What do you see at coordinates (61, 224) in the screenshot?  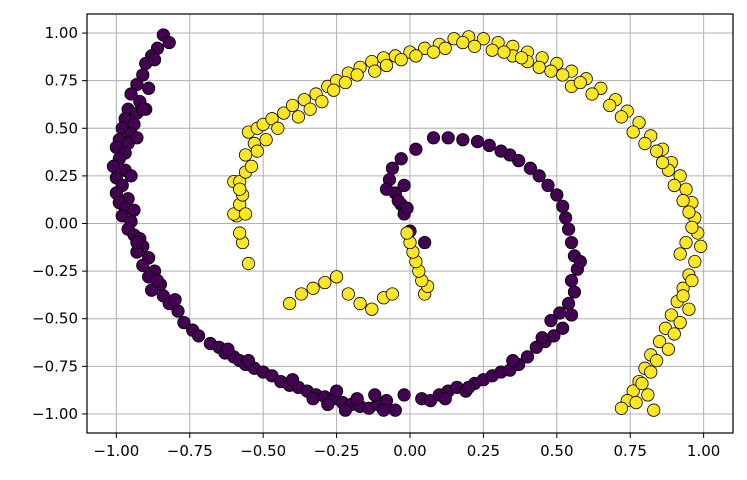 I see `y-tick-label: 0.00` at bounding box center [61, 224].